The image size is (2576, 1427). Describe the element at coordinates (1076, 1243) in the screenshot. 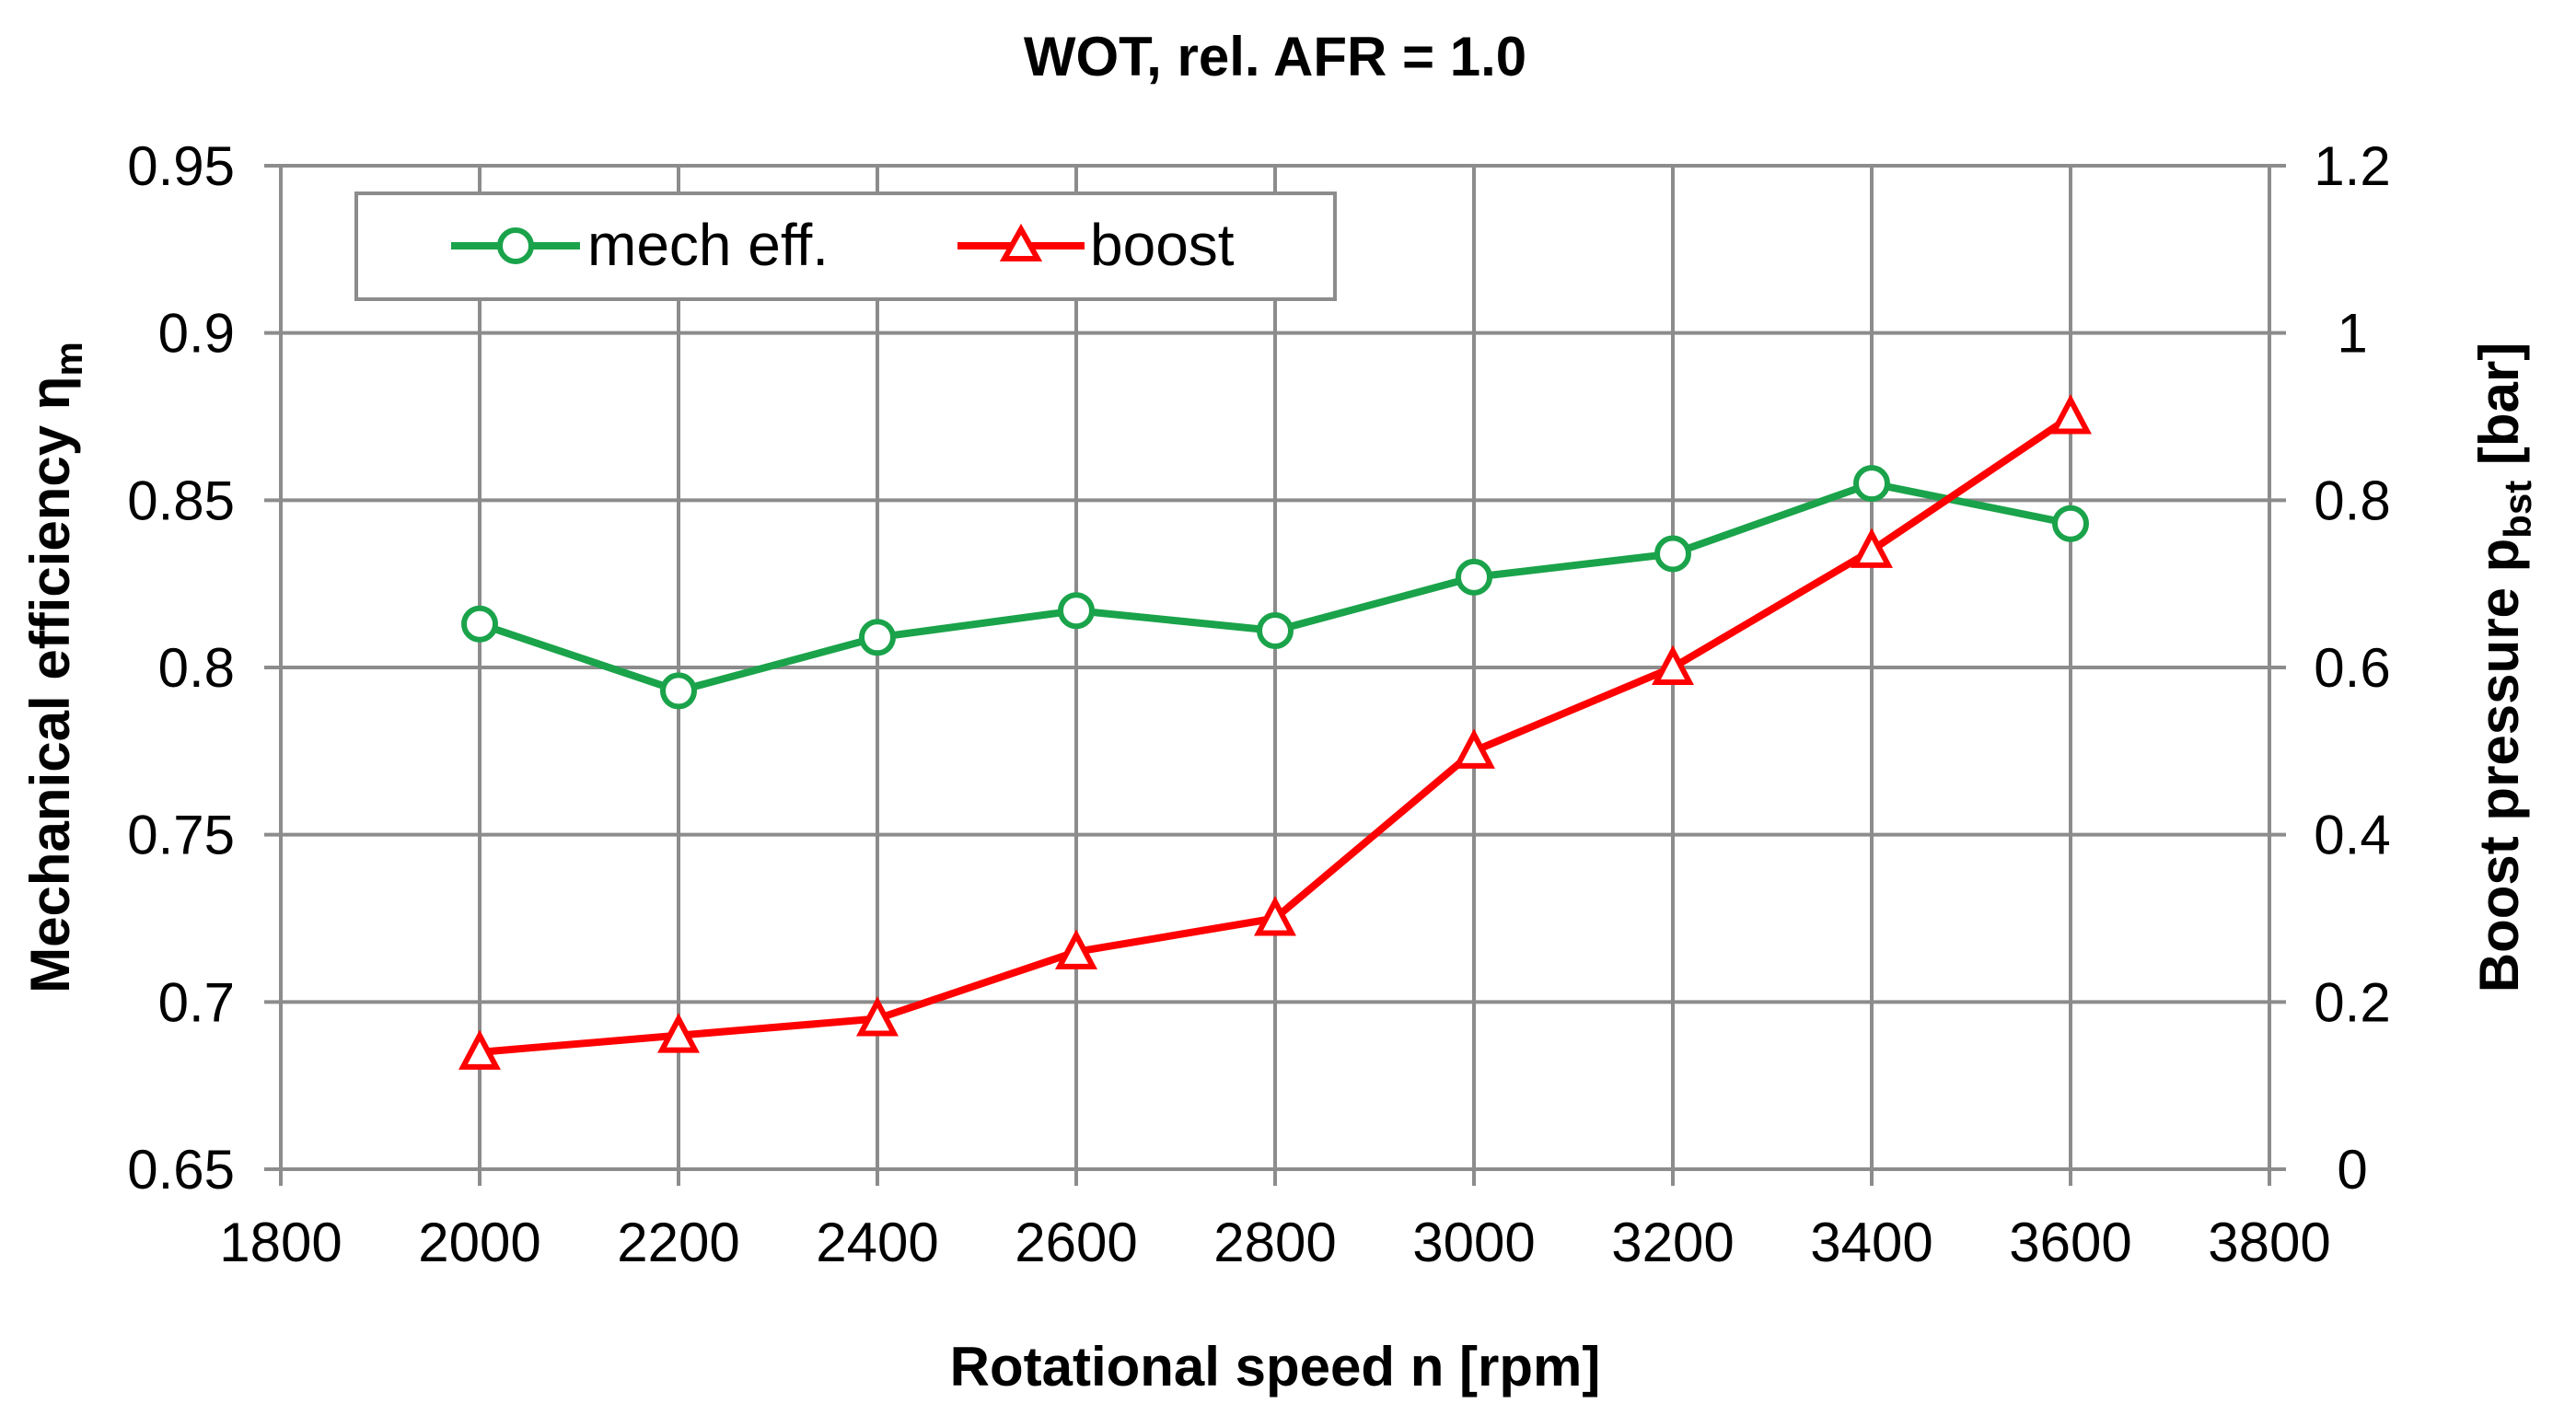

I see `x-tick-label: 2600` at that location.